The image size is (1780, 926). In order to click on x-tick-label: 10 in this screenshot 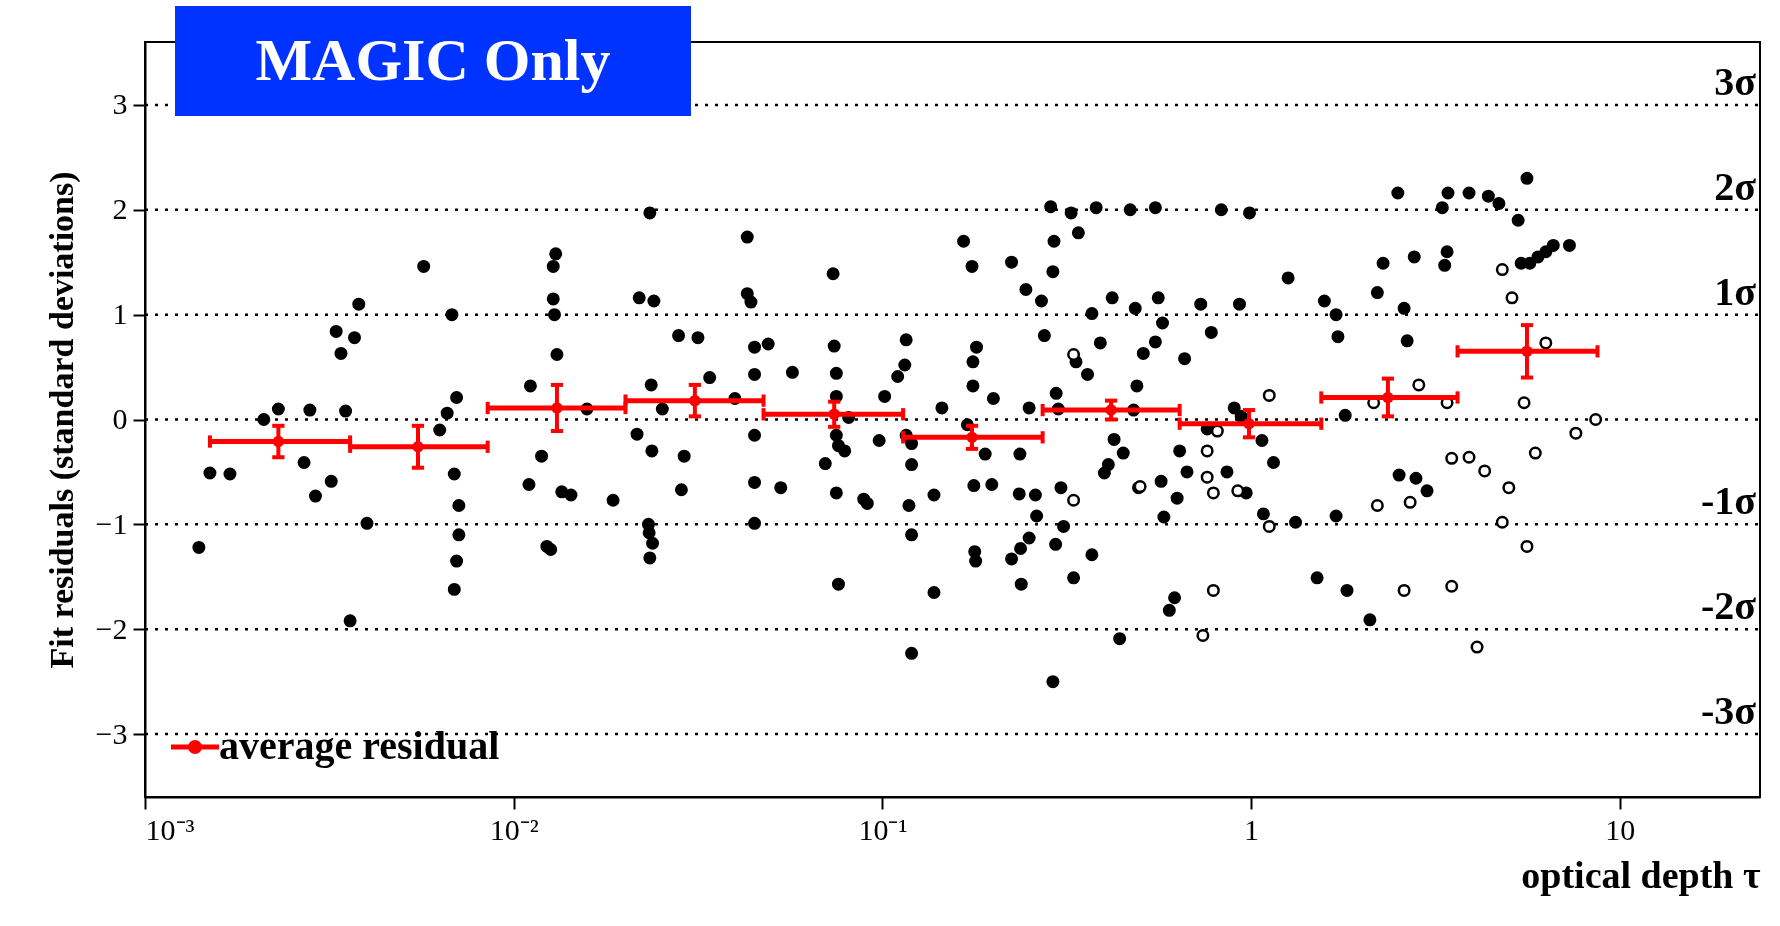, I will do `click(1620, 829)`.